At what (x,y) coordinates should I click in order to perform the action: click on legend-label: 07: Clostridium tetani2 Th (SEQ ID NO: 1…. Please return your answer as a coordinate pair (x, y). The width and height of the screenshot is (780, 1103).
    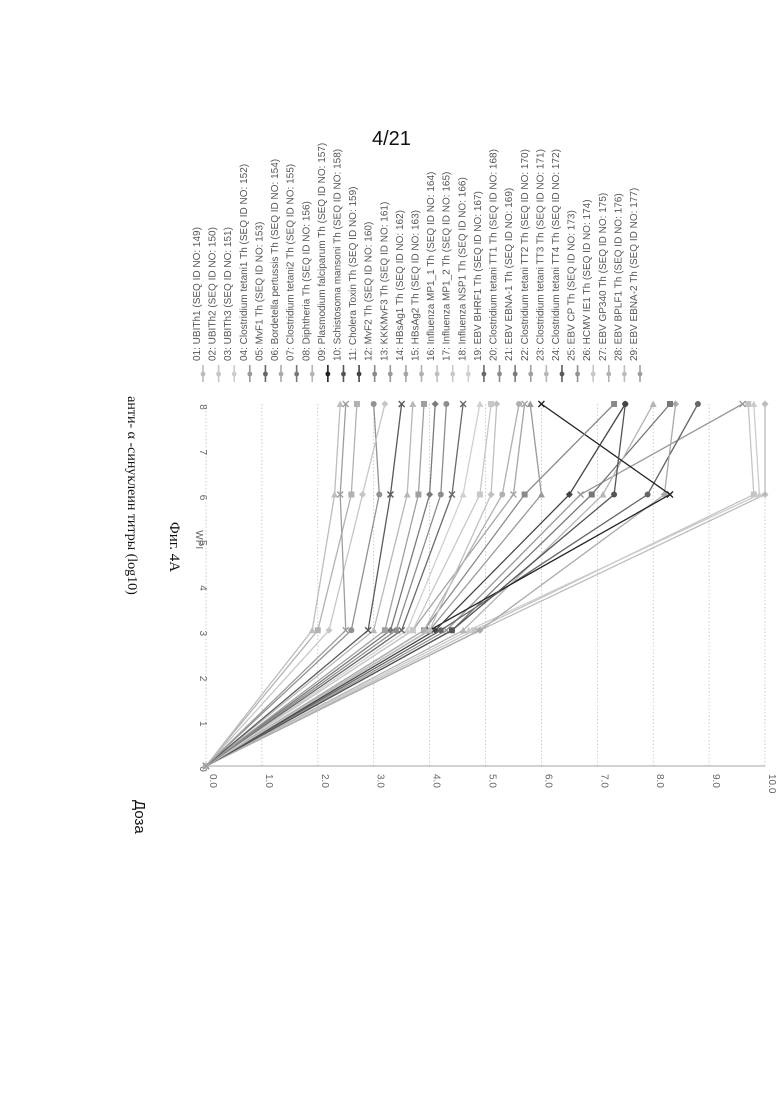
    Looking at the image, I should click on (291, 262).